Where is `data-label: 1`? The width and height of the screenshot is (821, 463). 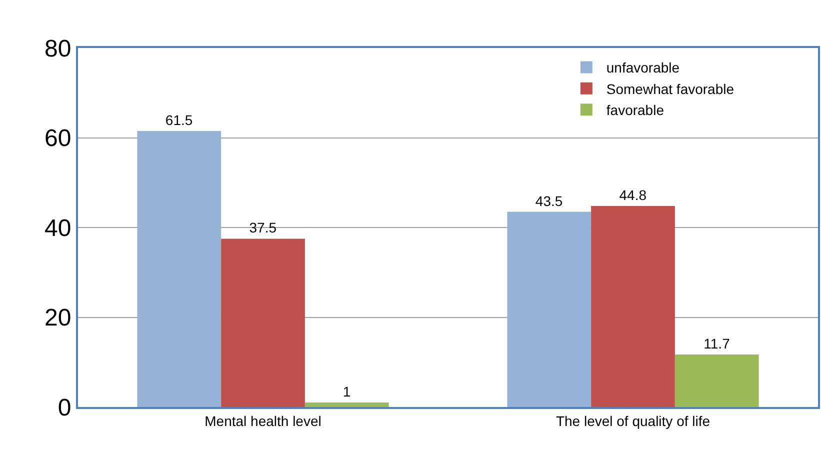
data-label: 1 is located at coordinates (346, 392).